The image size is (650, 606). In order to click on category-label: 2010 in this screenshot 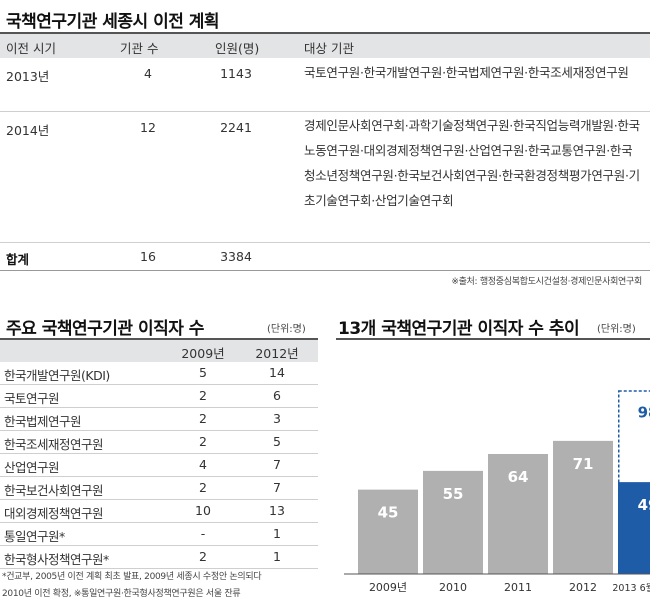, I will do `click(453, 587)`.